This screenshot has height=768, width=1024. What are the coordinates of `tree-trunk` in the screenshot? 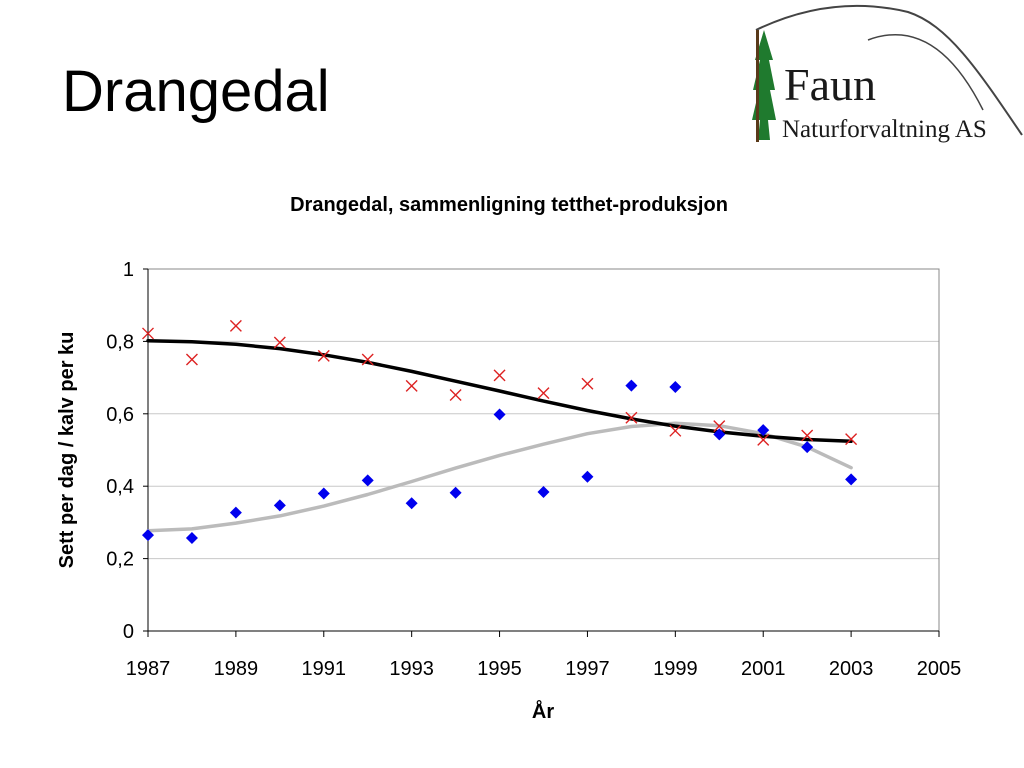 It's located at (757, 86).